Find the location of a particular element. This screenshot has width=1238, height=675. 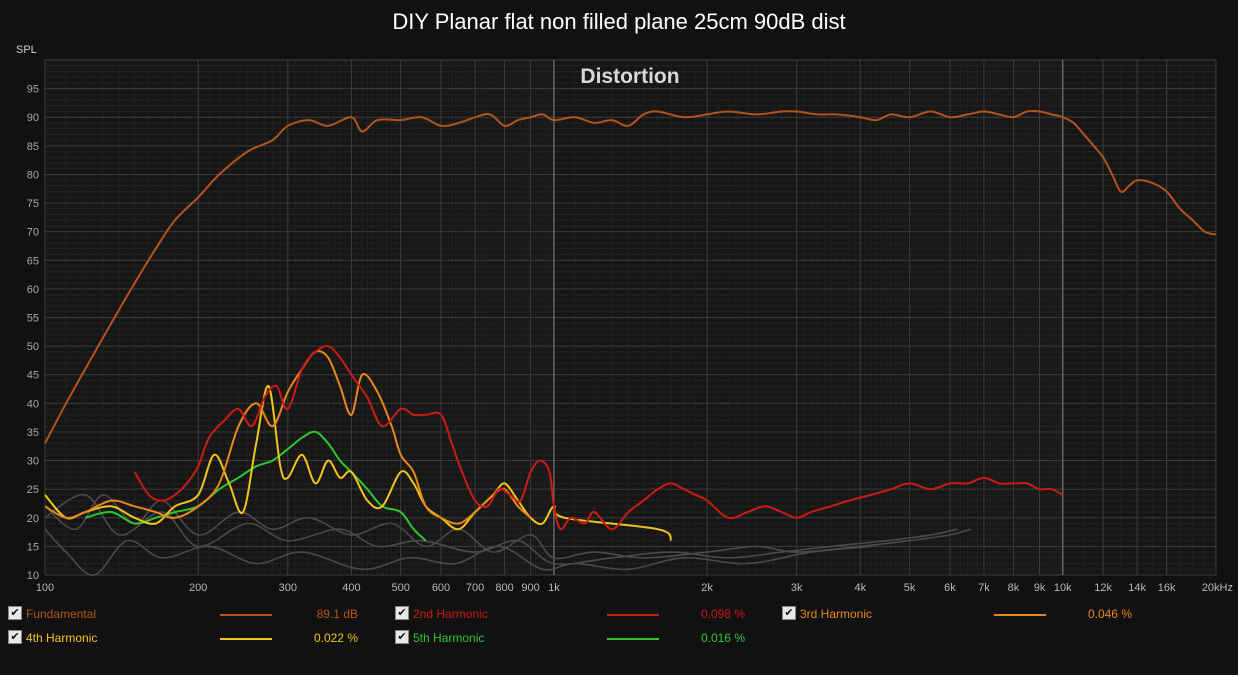

y-tick-label: 35 is located at coordinates (33, 433).